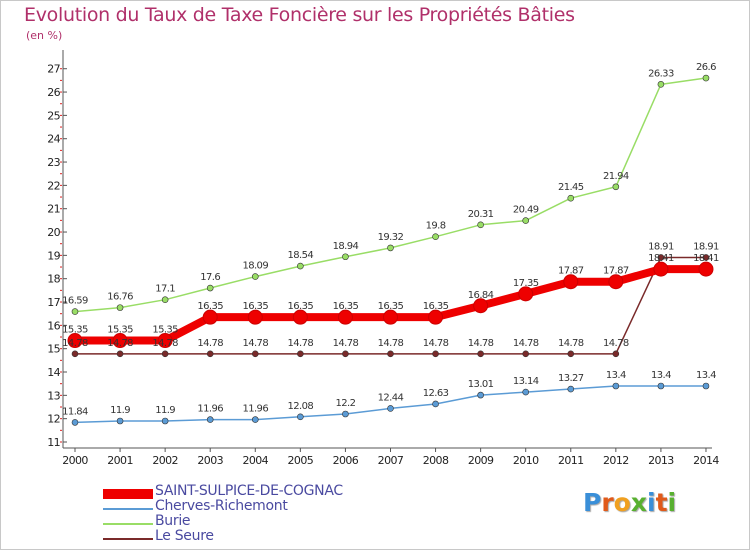 This screenshot has width=750, height=550. I want to click on y-tick-label: 23, so click(53, 162).